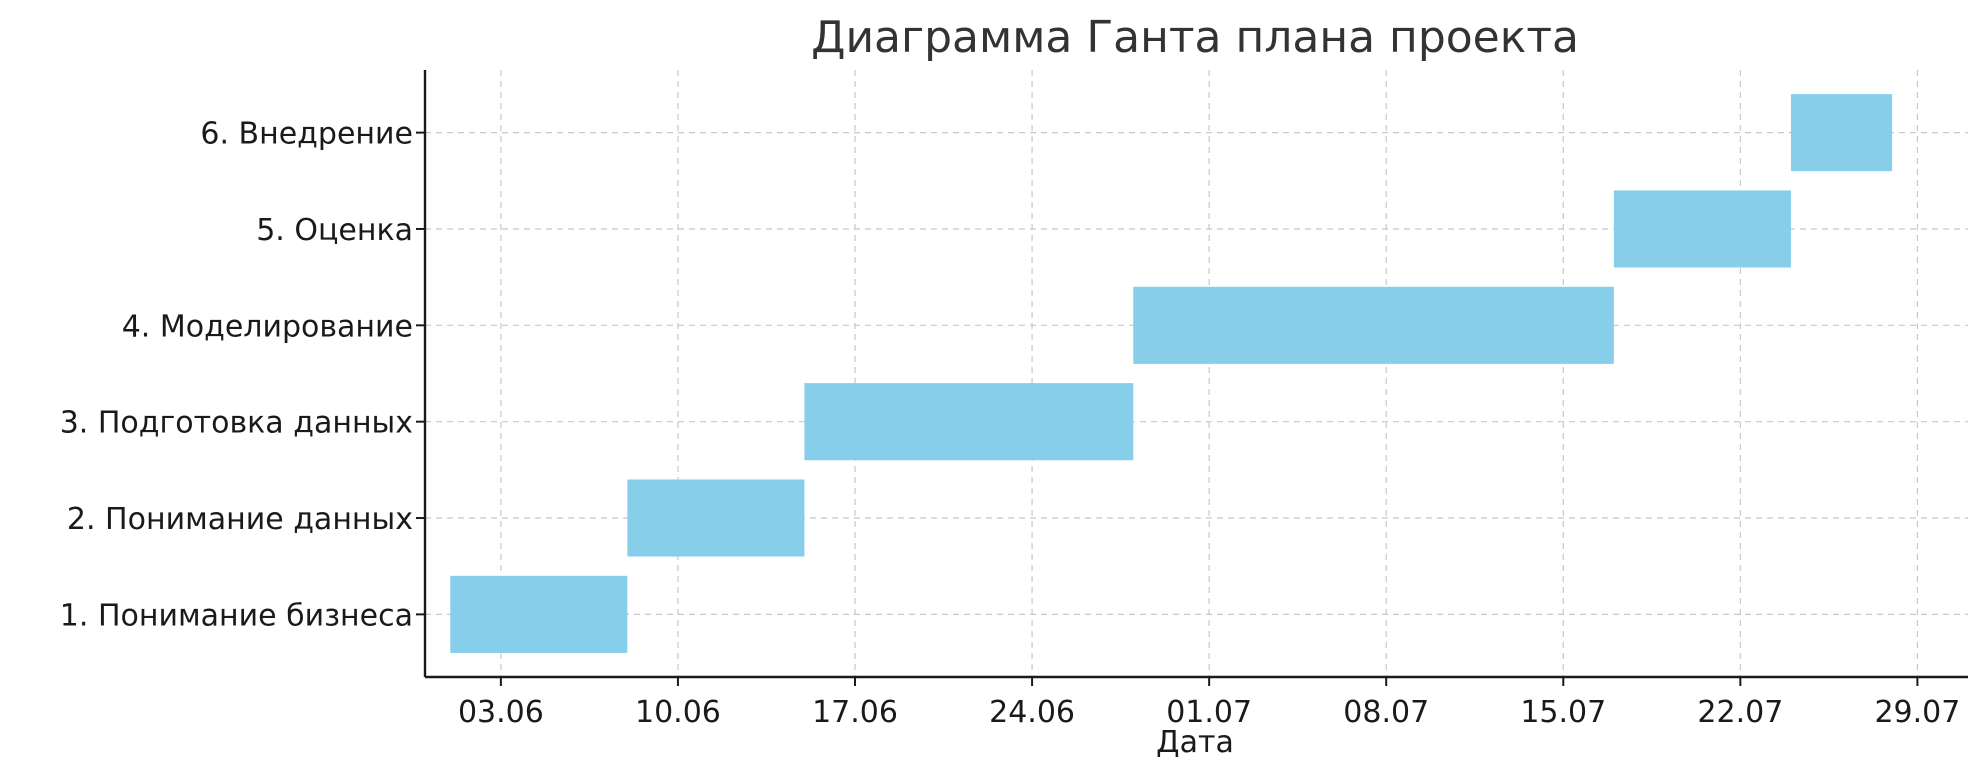 Image resolution: width=1980 pixels, height=780 pixels. I want to click on x-tick-label: 29.07, so click(1917, 712).